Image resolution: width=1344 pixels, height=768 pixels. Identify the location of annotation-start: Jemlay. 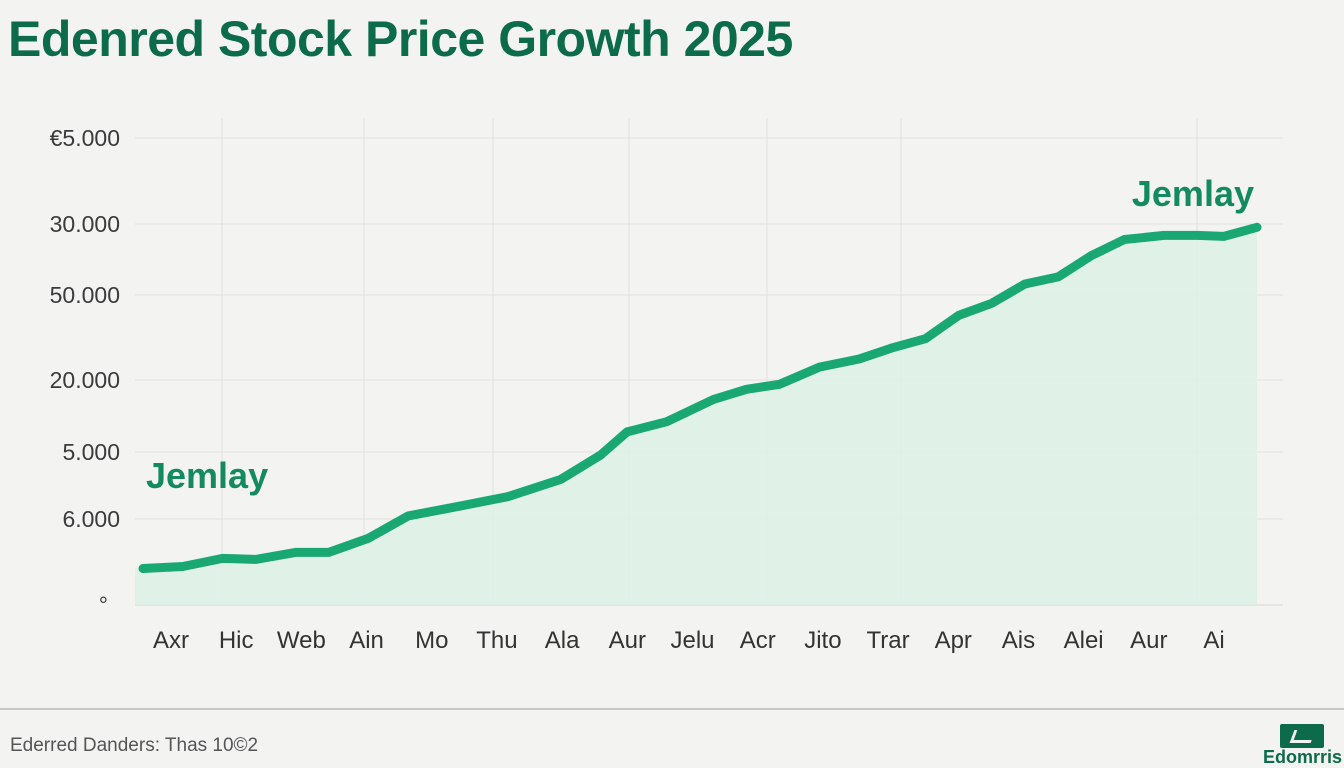
(207, 475).